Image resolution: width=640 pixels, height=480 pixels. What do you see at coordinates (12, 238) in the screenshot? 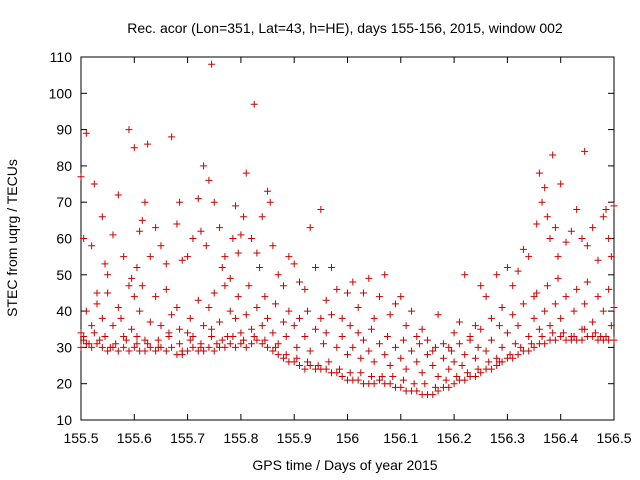
I see `y-axis-label: STEC from uqrg / TECUs` at bounding box center [12, 238].